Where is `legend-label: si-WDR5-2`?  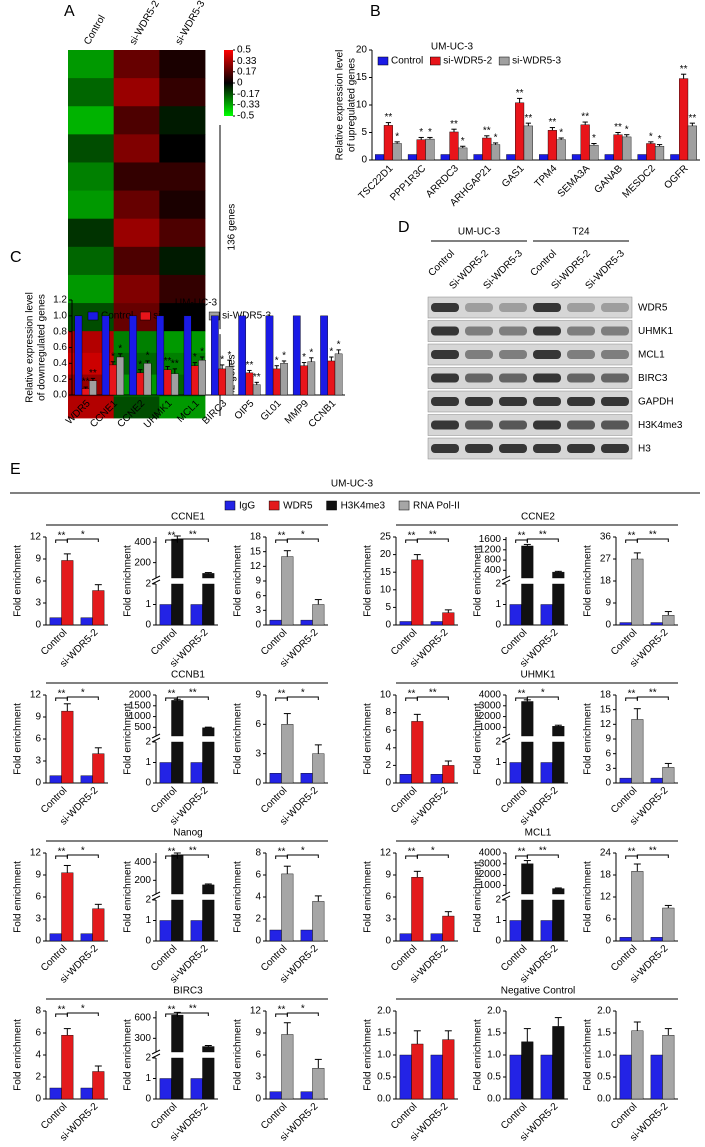
legend-label: si-WDR5-2 is located at coordinates (467, 61).